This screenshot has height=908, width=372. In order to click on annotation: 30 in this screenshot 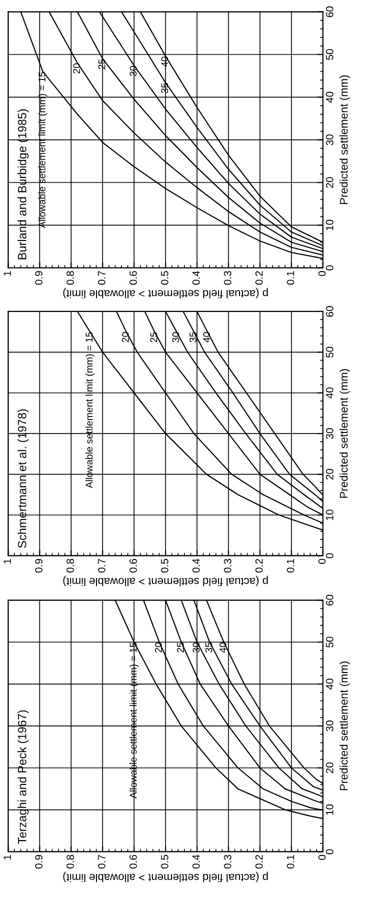, I will do `click(196, 647)`.